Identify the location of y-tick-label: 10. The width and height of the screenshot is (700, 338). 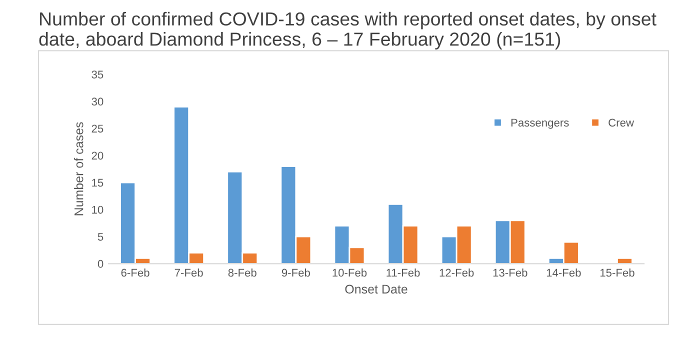
(98, 210).